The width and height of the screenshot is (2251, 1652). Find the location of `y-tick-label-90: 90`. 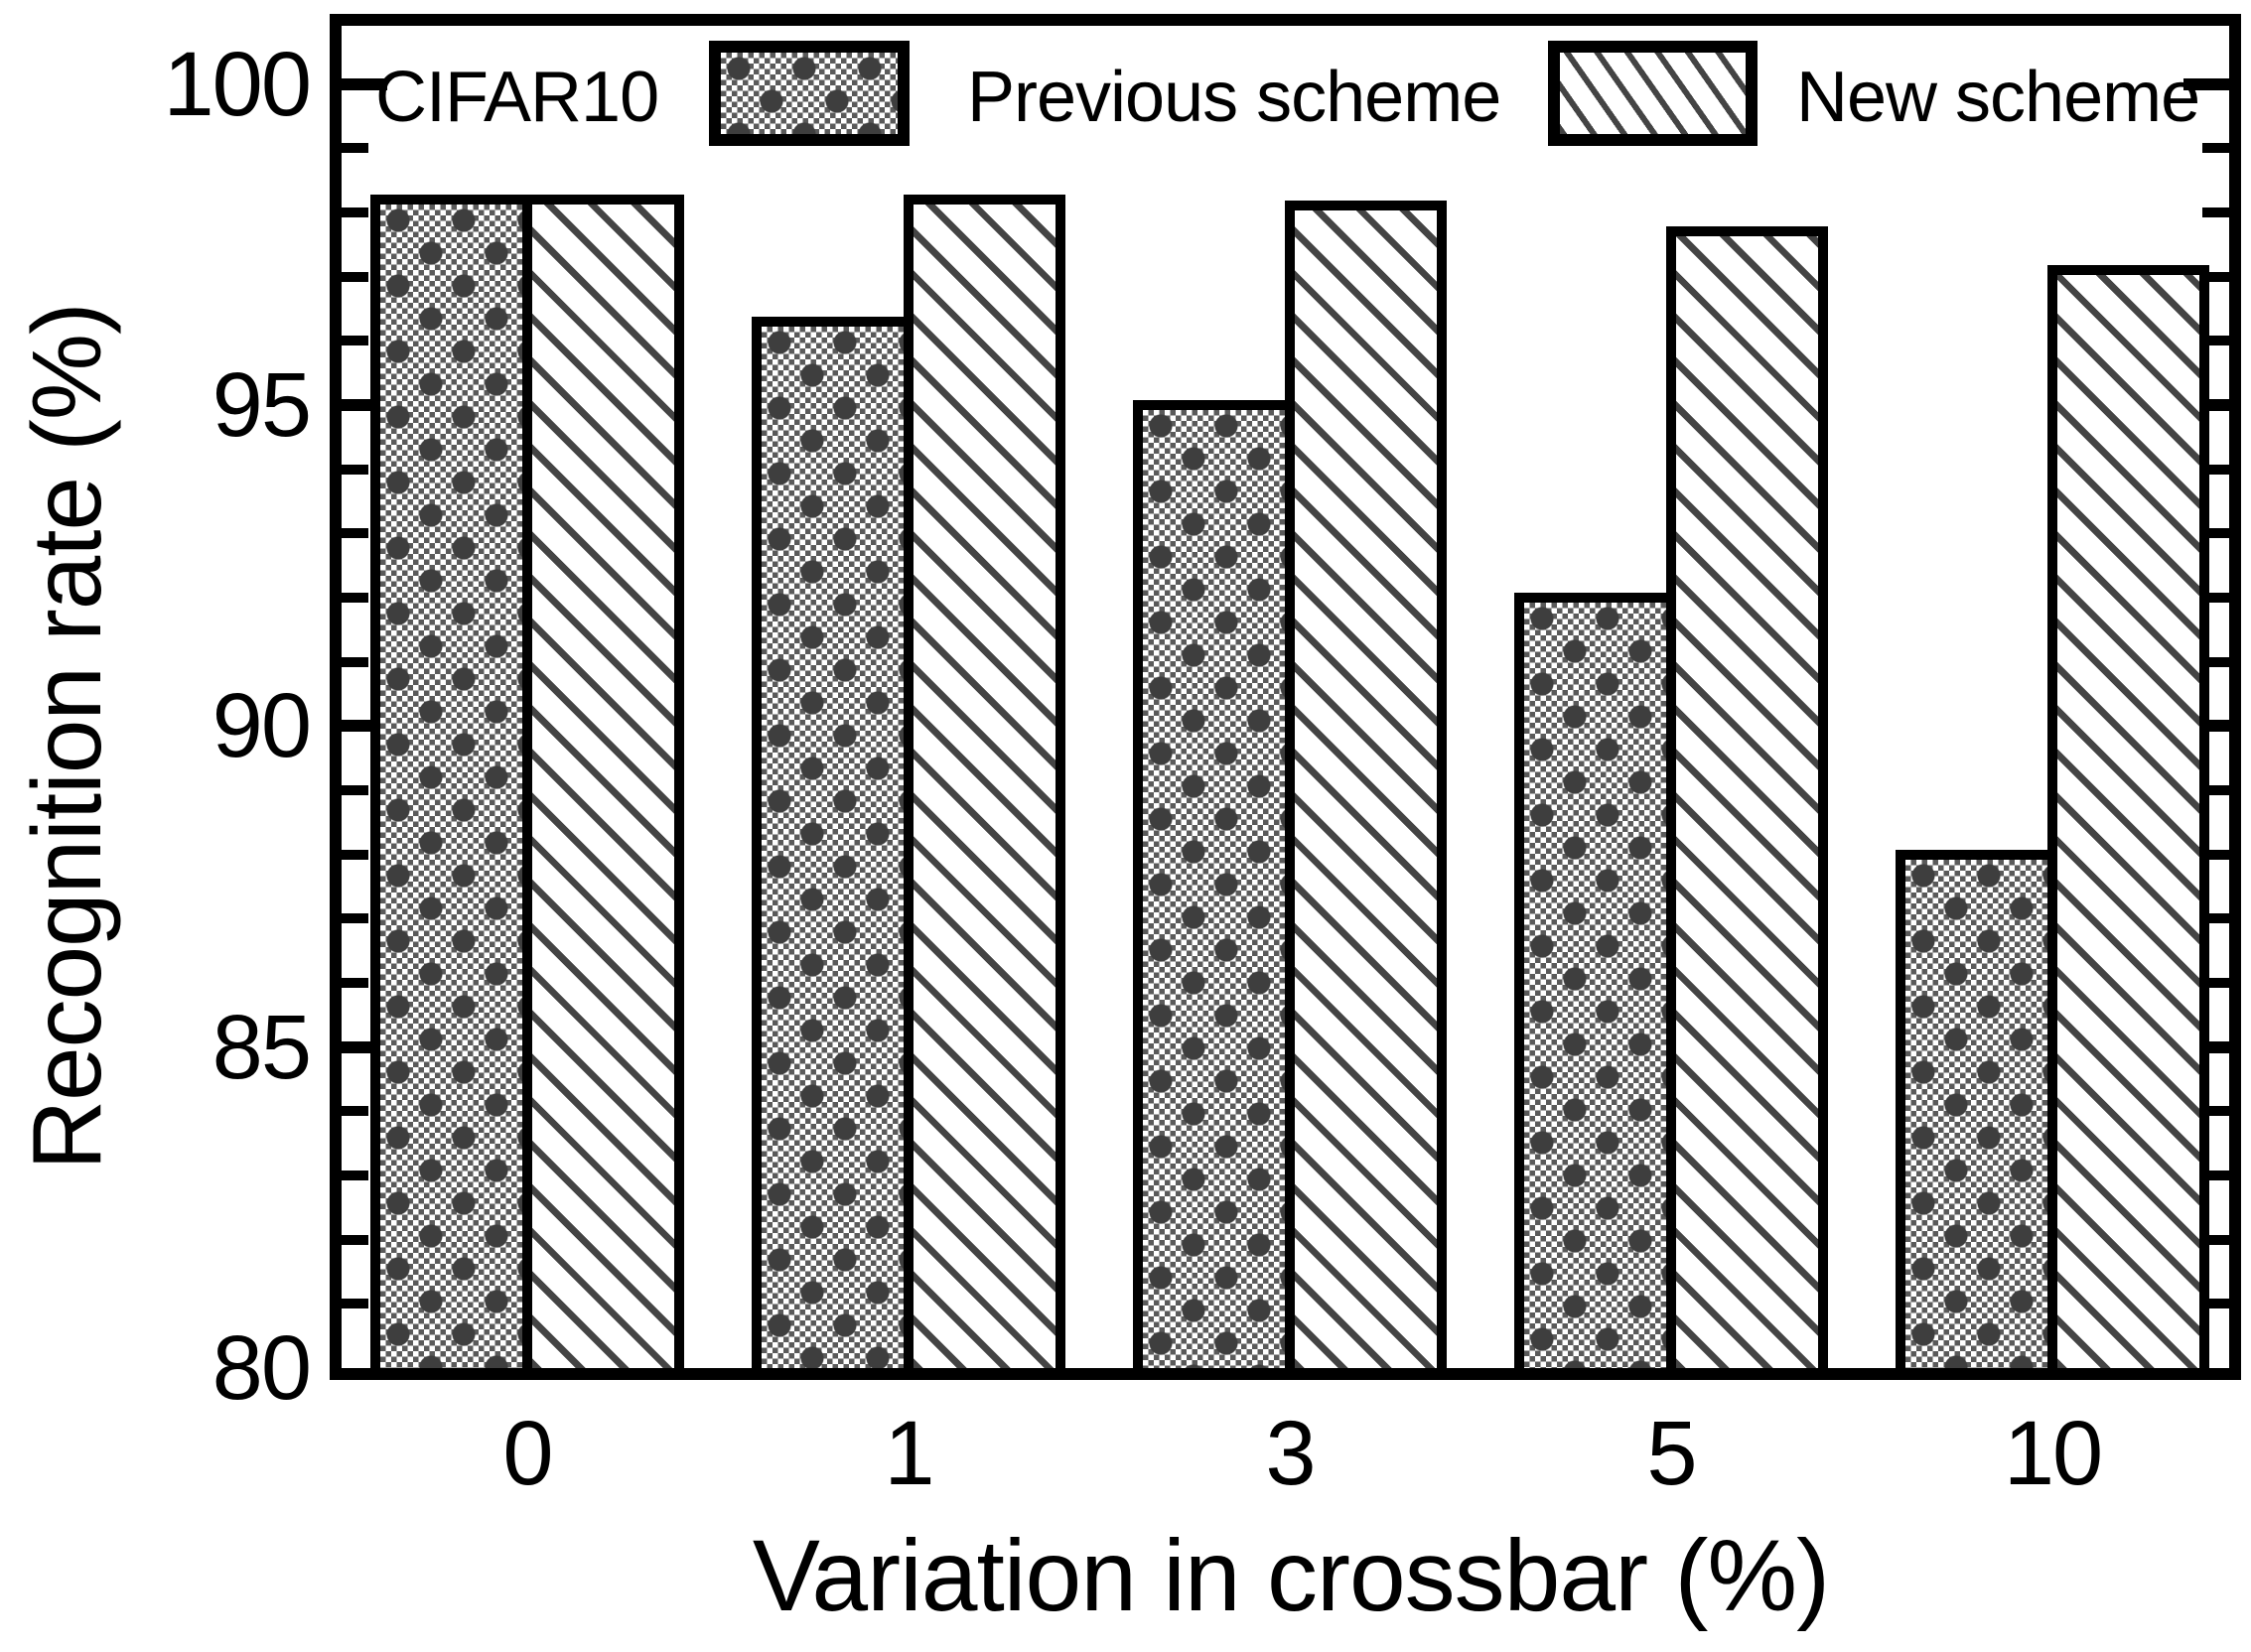

y-tick-label-90: 90 is located at coordinates (261, 726).